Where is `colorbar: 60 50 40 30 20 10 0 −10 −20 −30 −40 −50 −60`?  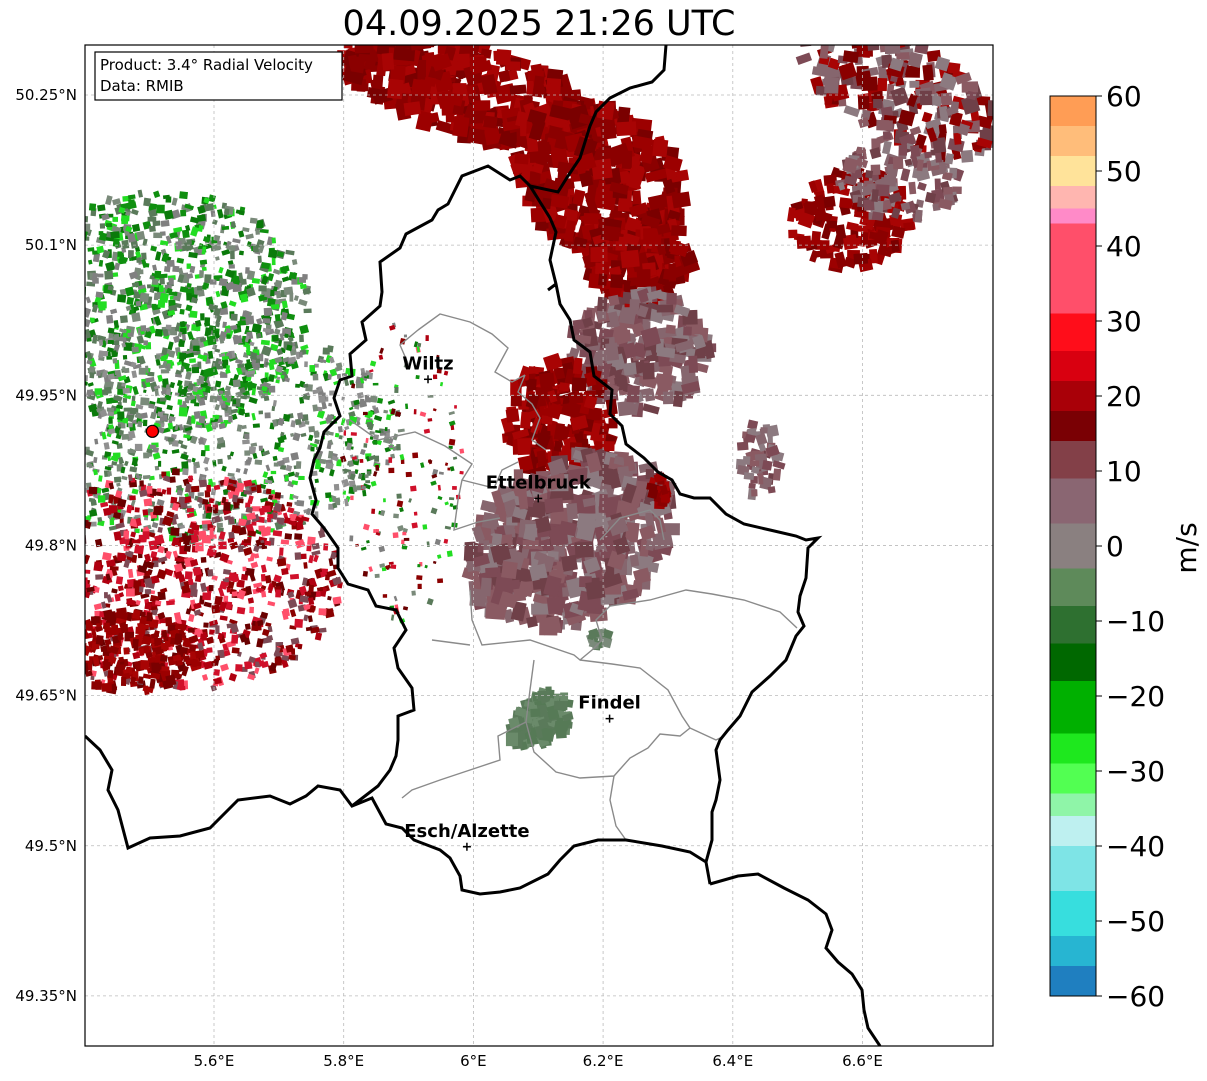 colorbar: 60 50 40 30 20 10 0 −10 −20 −30 −40 −50 −60 is located at coordinates (1107, 546).